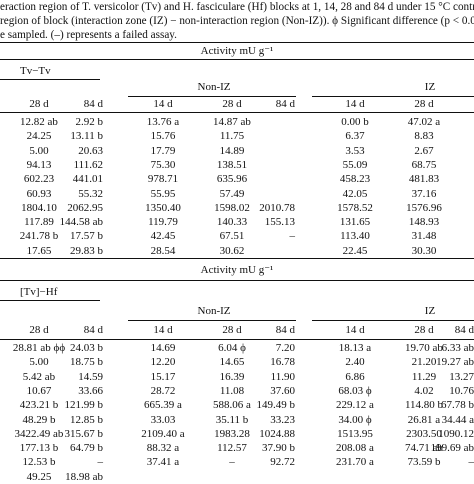 This screenshot has height=484, width=474. I want to click on table-cell: 88.32 a, so click(163, 448).